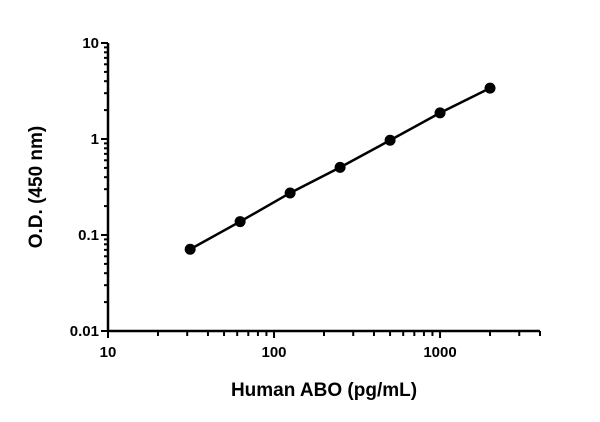 This screenshot has width=600, height=422. Describe the element at coordinates (108, 352) in the screenshot. I see `x-tick-label: 10` at that location.